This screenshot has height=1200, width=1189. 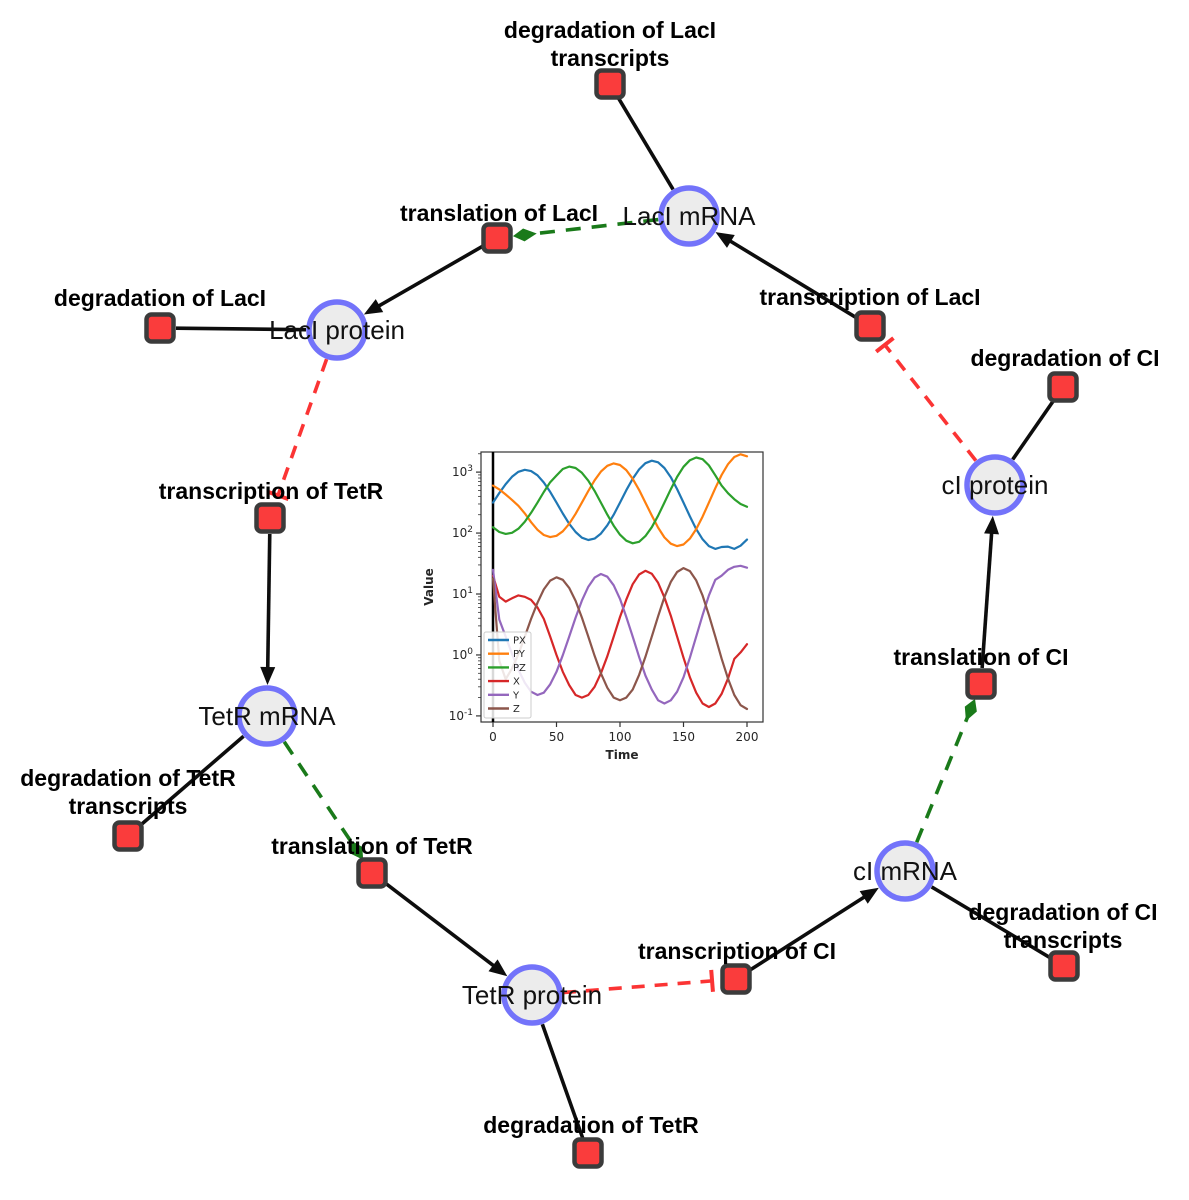 I want to click on reaction-node-deg-laci, so click(x=160, y=328).